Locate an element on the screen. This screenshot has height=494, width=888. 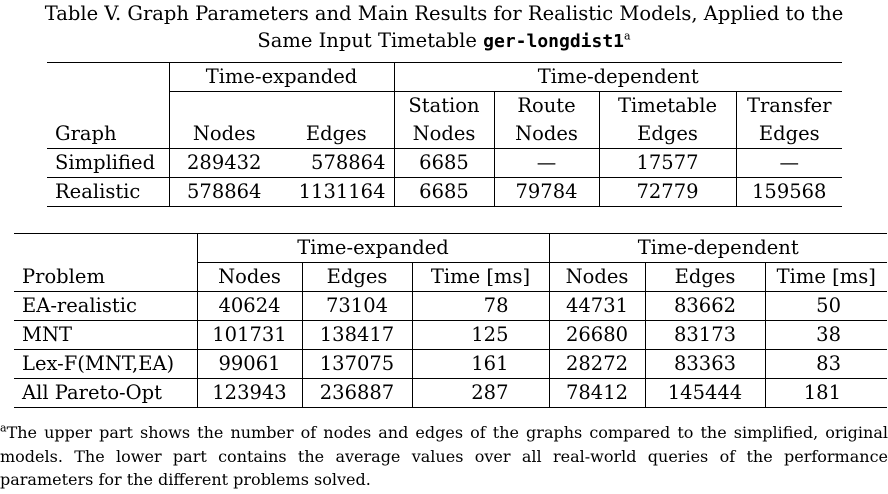
col-route-l2: Nodes is located at coordinates (547, 134).